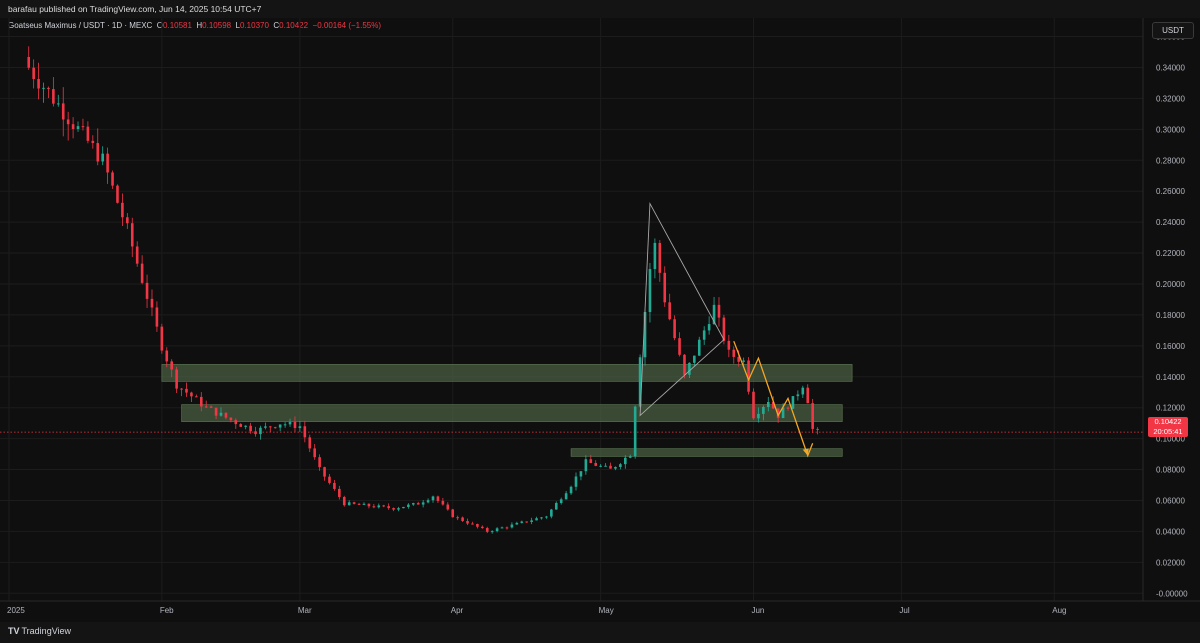 The image size is (1200, 643). Describe the element at coordinates (1170, 129) in the screenshot. I see `y-tick-label: 0.30000` at that location.